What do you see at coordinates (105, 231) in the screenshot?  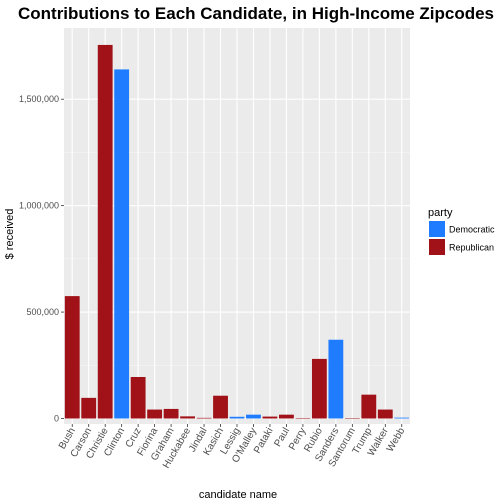 I see `bar-christie` at bounding box center [105, 231].